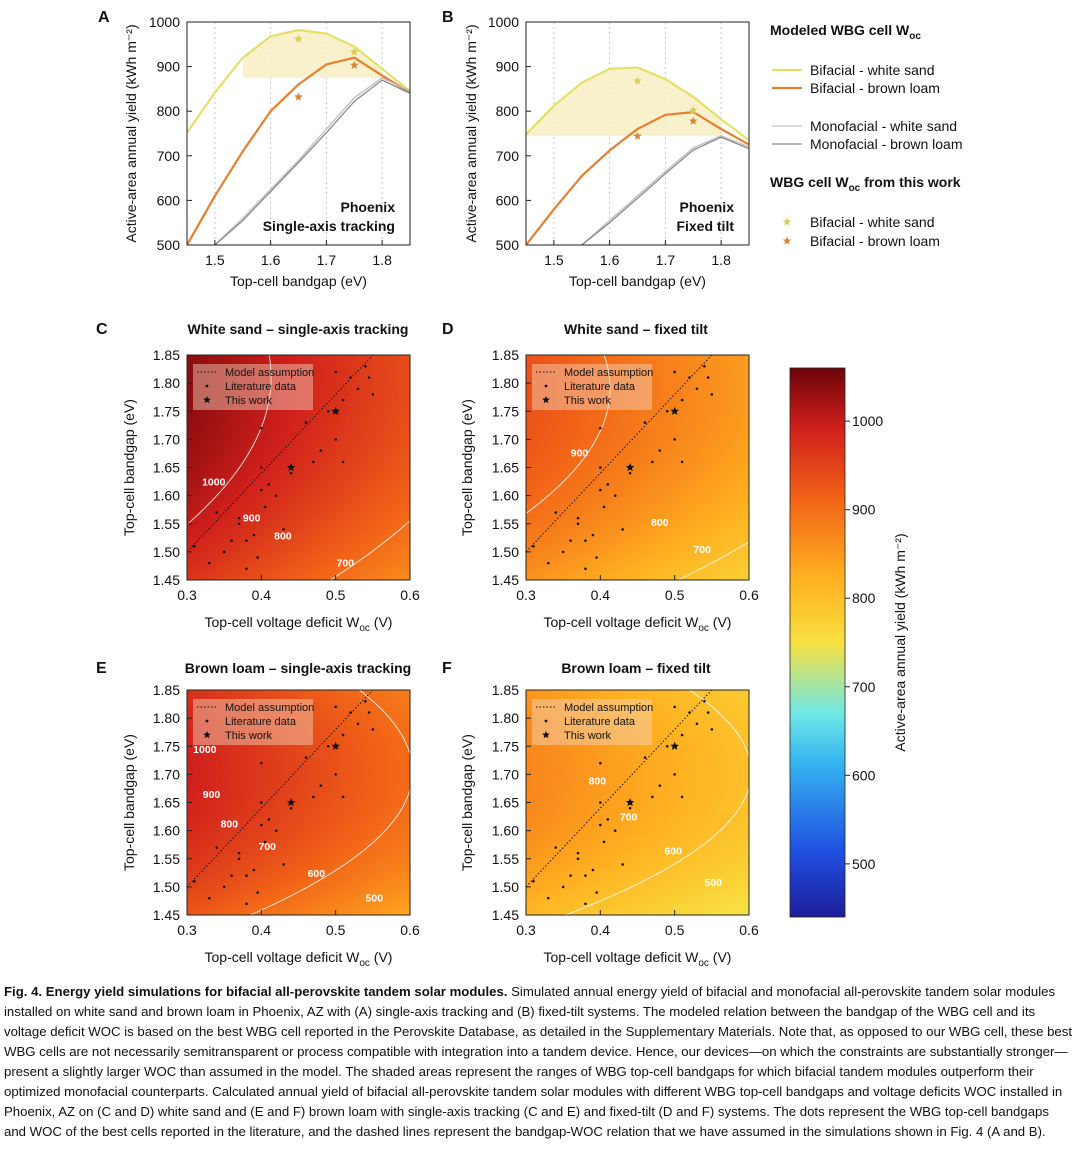 The width and height of the screenshot is (1080, 1172). Describe the element at coordinates (164, 22) in the screenshot. I see `y-tick-label: 1000` at that location.